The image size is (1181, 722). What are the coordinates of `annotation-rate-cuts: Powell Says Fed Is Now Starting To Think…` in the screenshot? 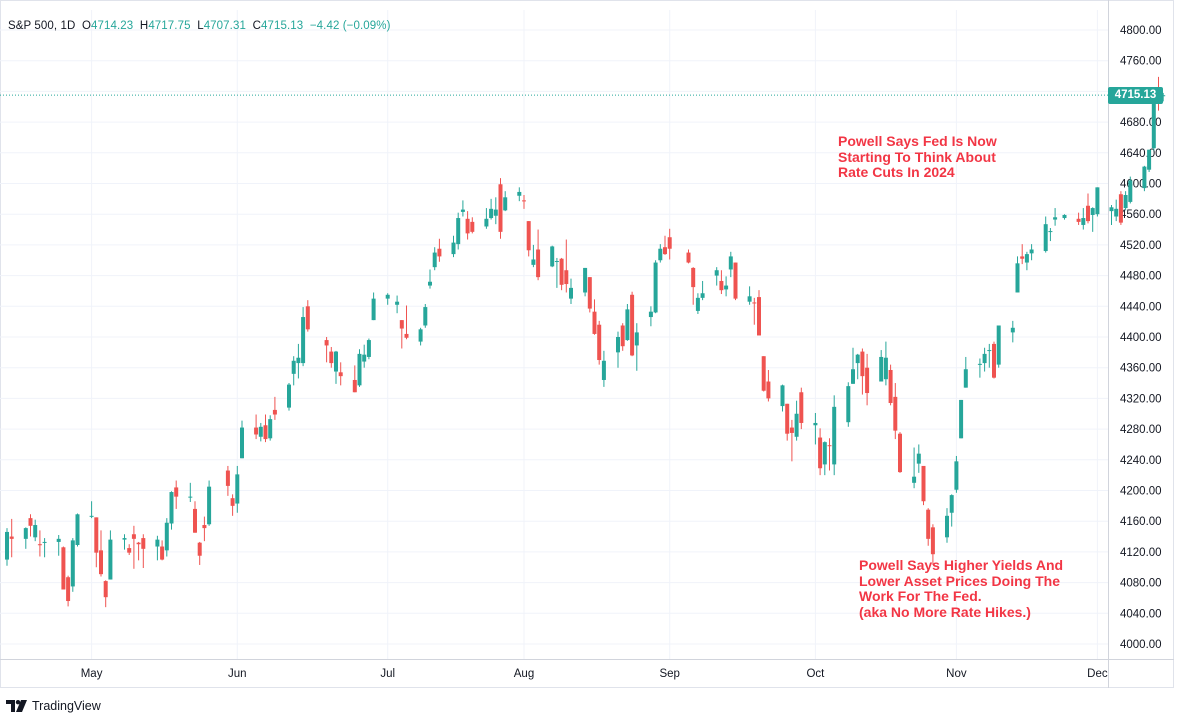 It's located at (917, 156).